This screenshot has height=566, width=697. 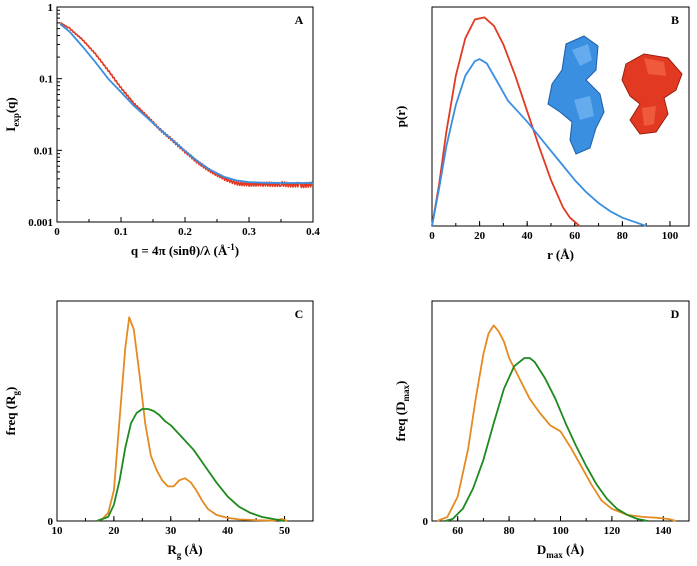 I want to click on x-axis-title: Rg (Å), so click(x=184, y=551).